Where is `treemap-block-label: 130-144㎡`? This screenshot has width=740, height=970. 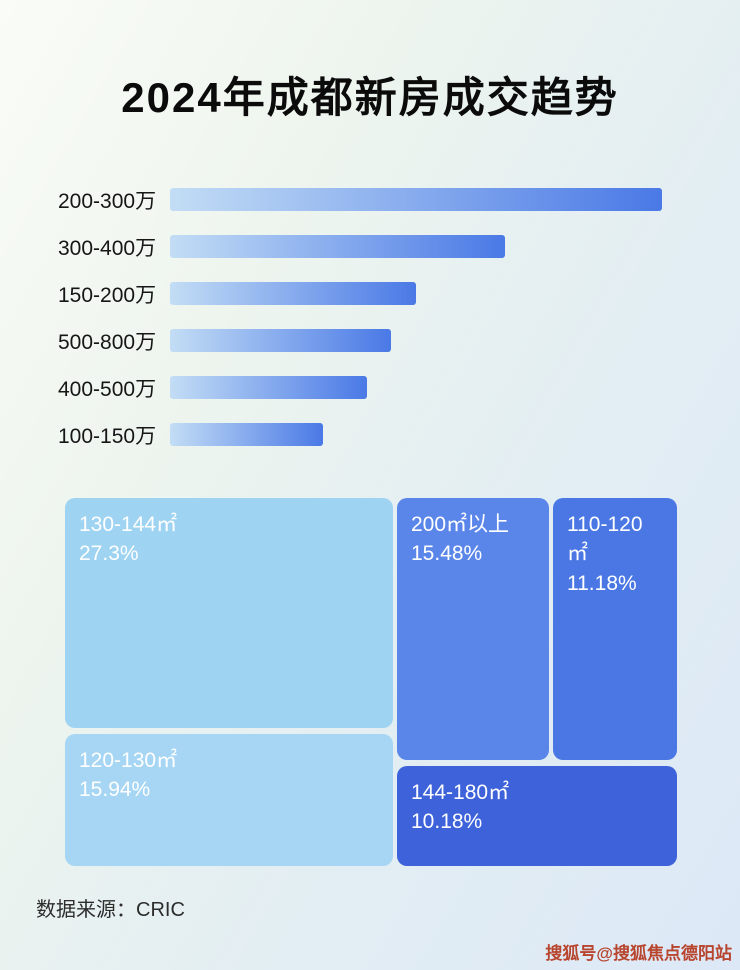
treemap-block-label: 130-144㎡ is located at coordinates (128, 524).